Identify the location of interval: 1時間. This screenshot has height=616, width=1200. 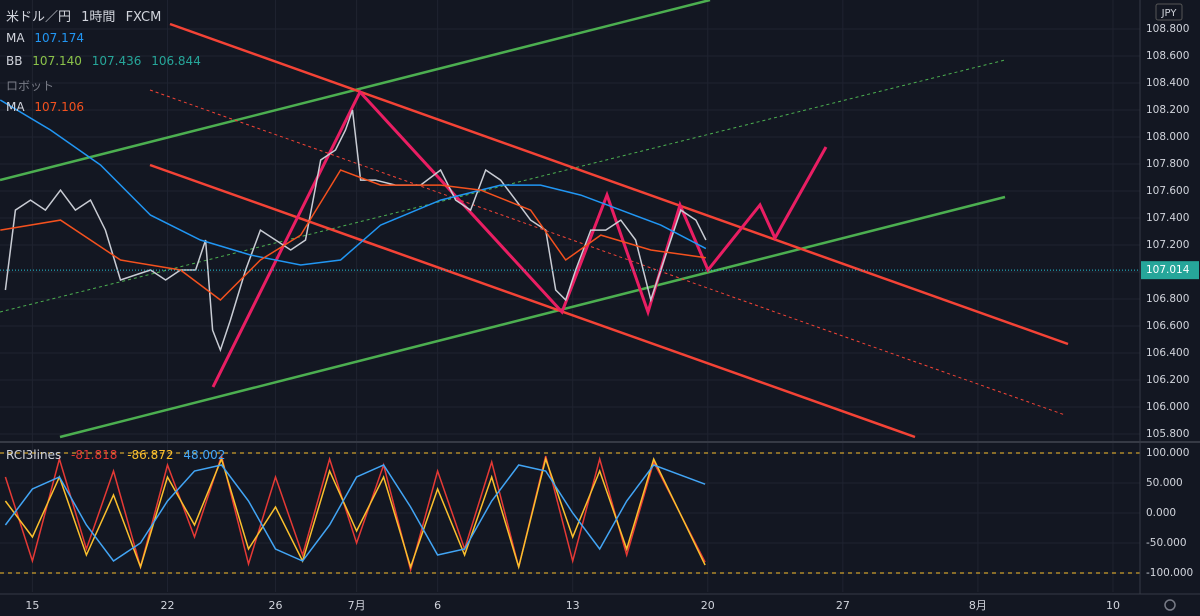
(98, 17).